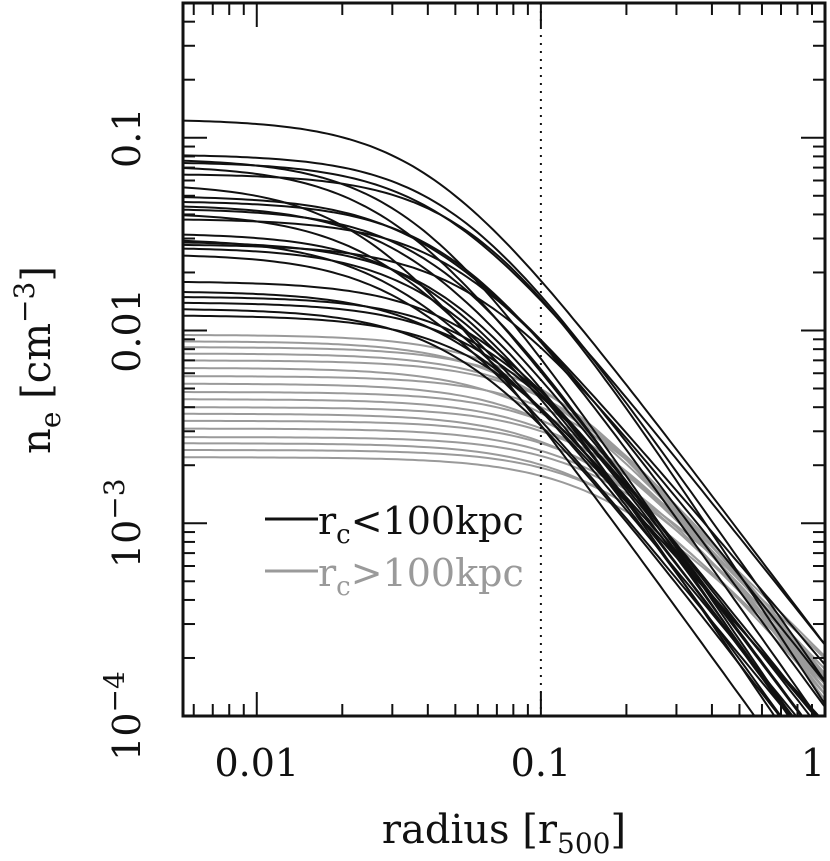 Image resolution: width=830 pixels, height=861 pixels. I want to click on x-axis-label: radius [r500], so click(504, 833).